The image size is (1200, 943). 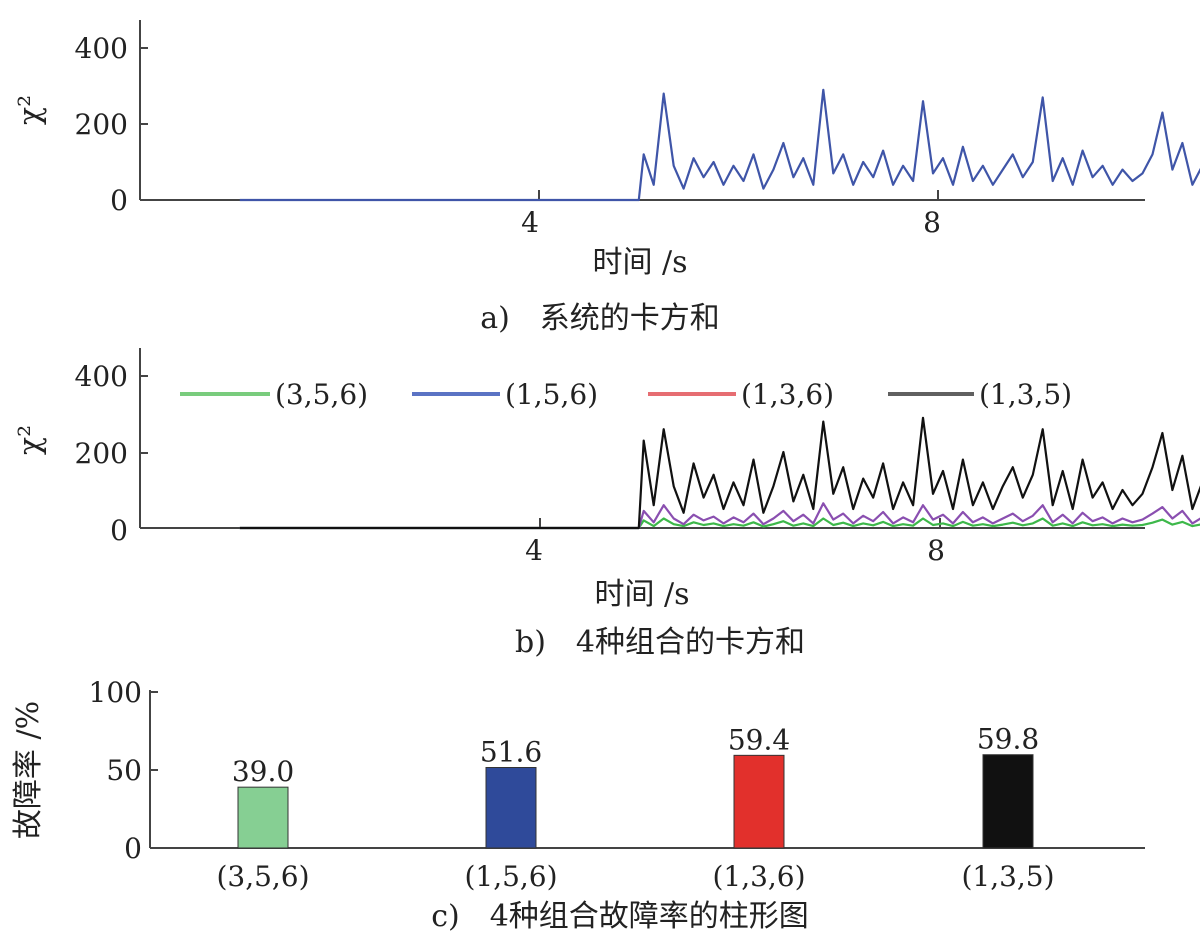 I want to click on panel-c-ytick-label-0: 0, so click(x=133, y=848).